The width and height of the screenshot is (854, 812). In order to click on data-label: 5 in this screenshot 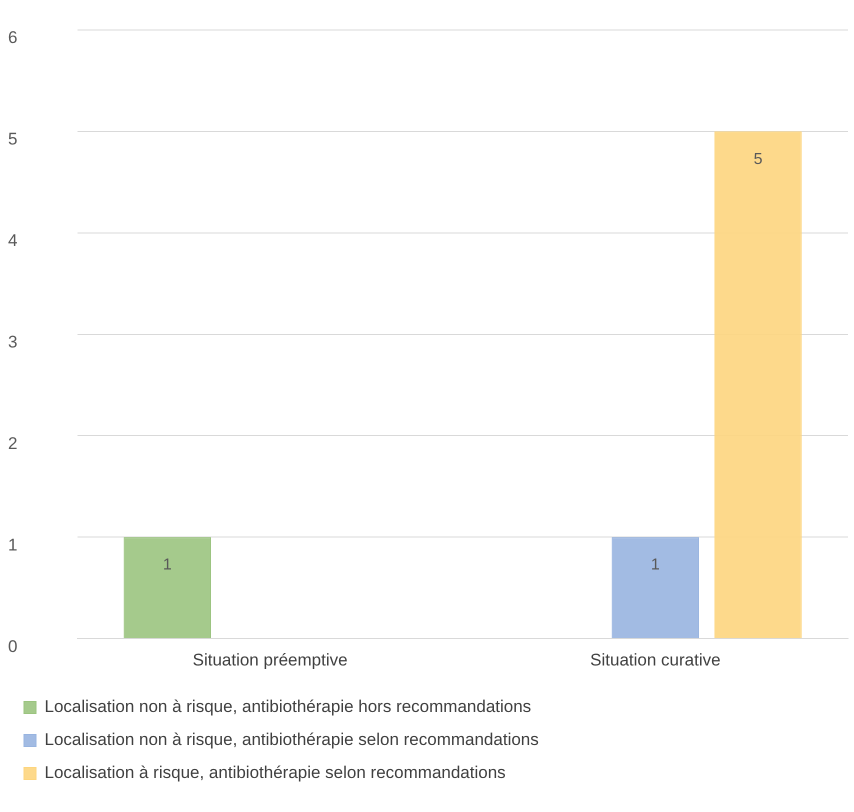, I will do `click(758, 159)`.